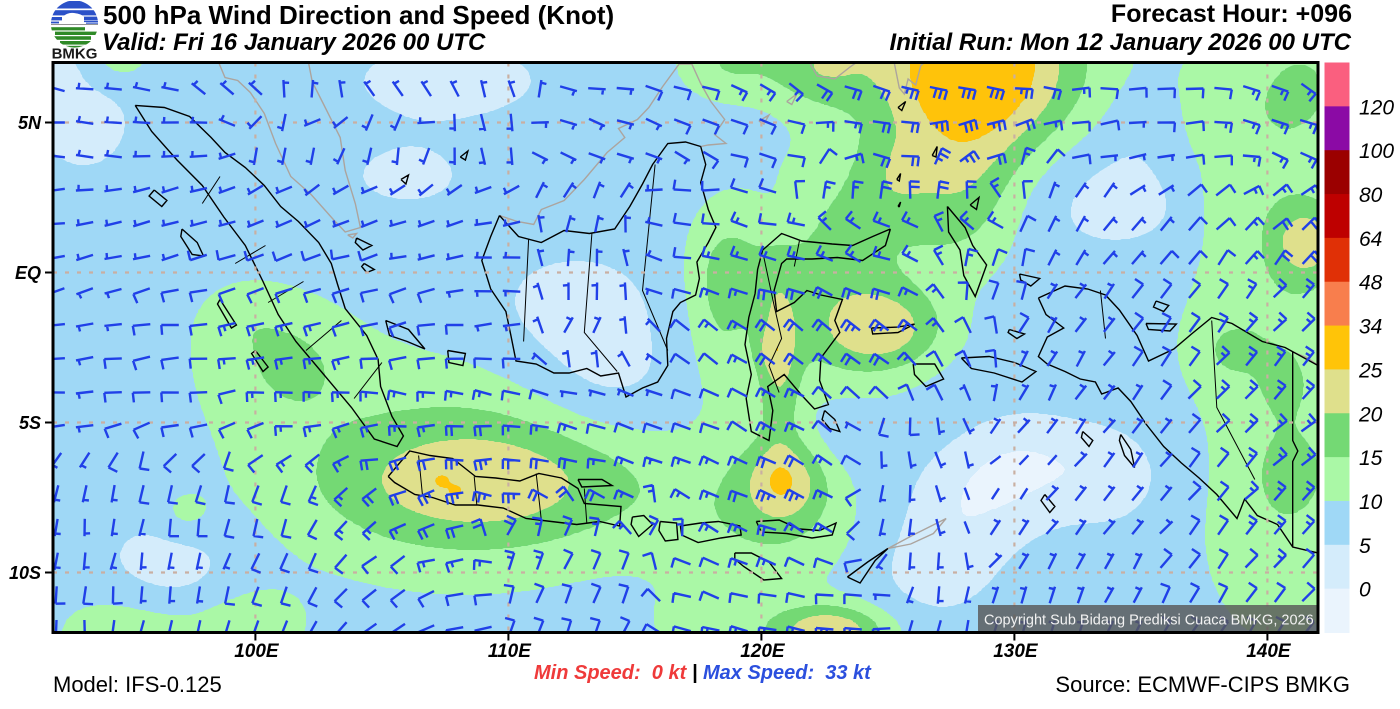  I want to click on svg-text: 20, so click(1370, 414).